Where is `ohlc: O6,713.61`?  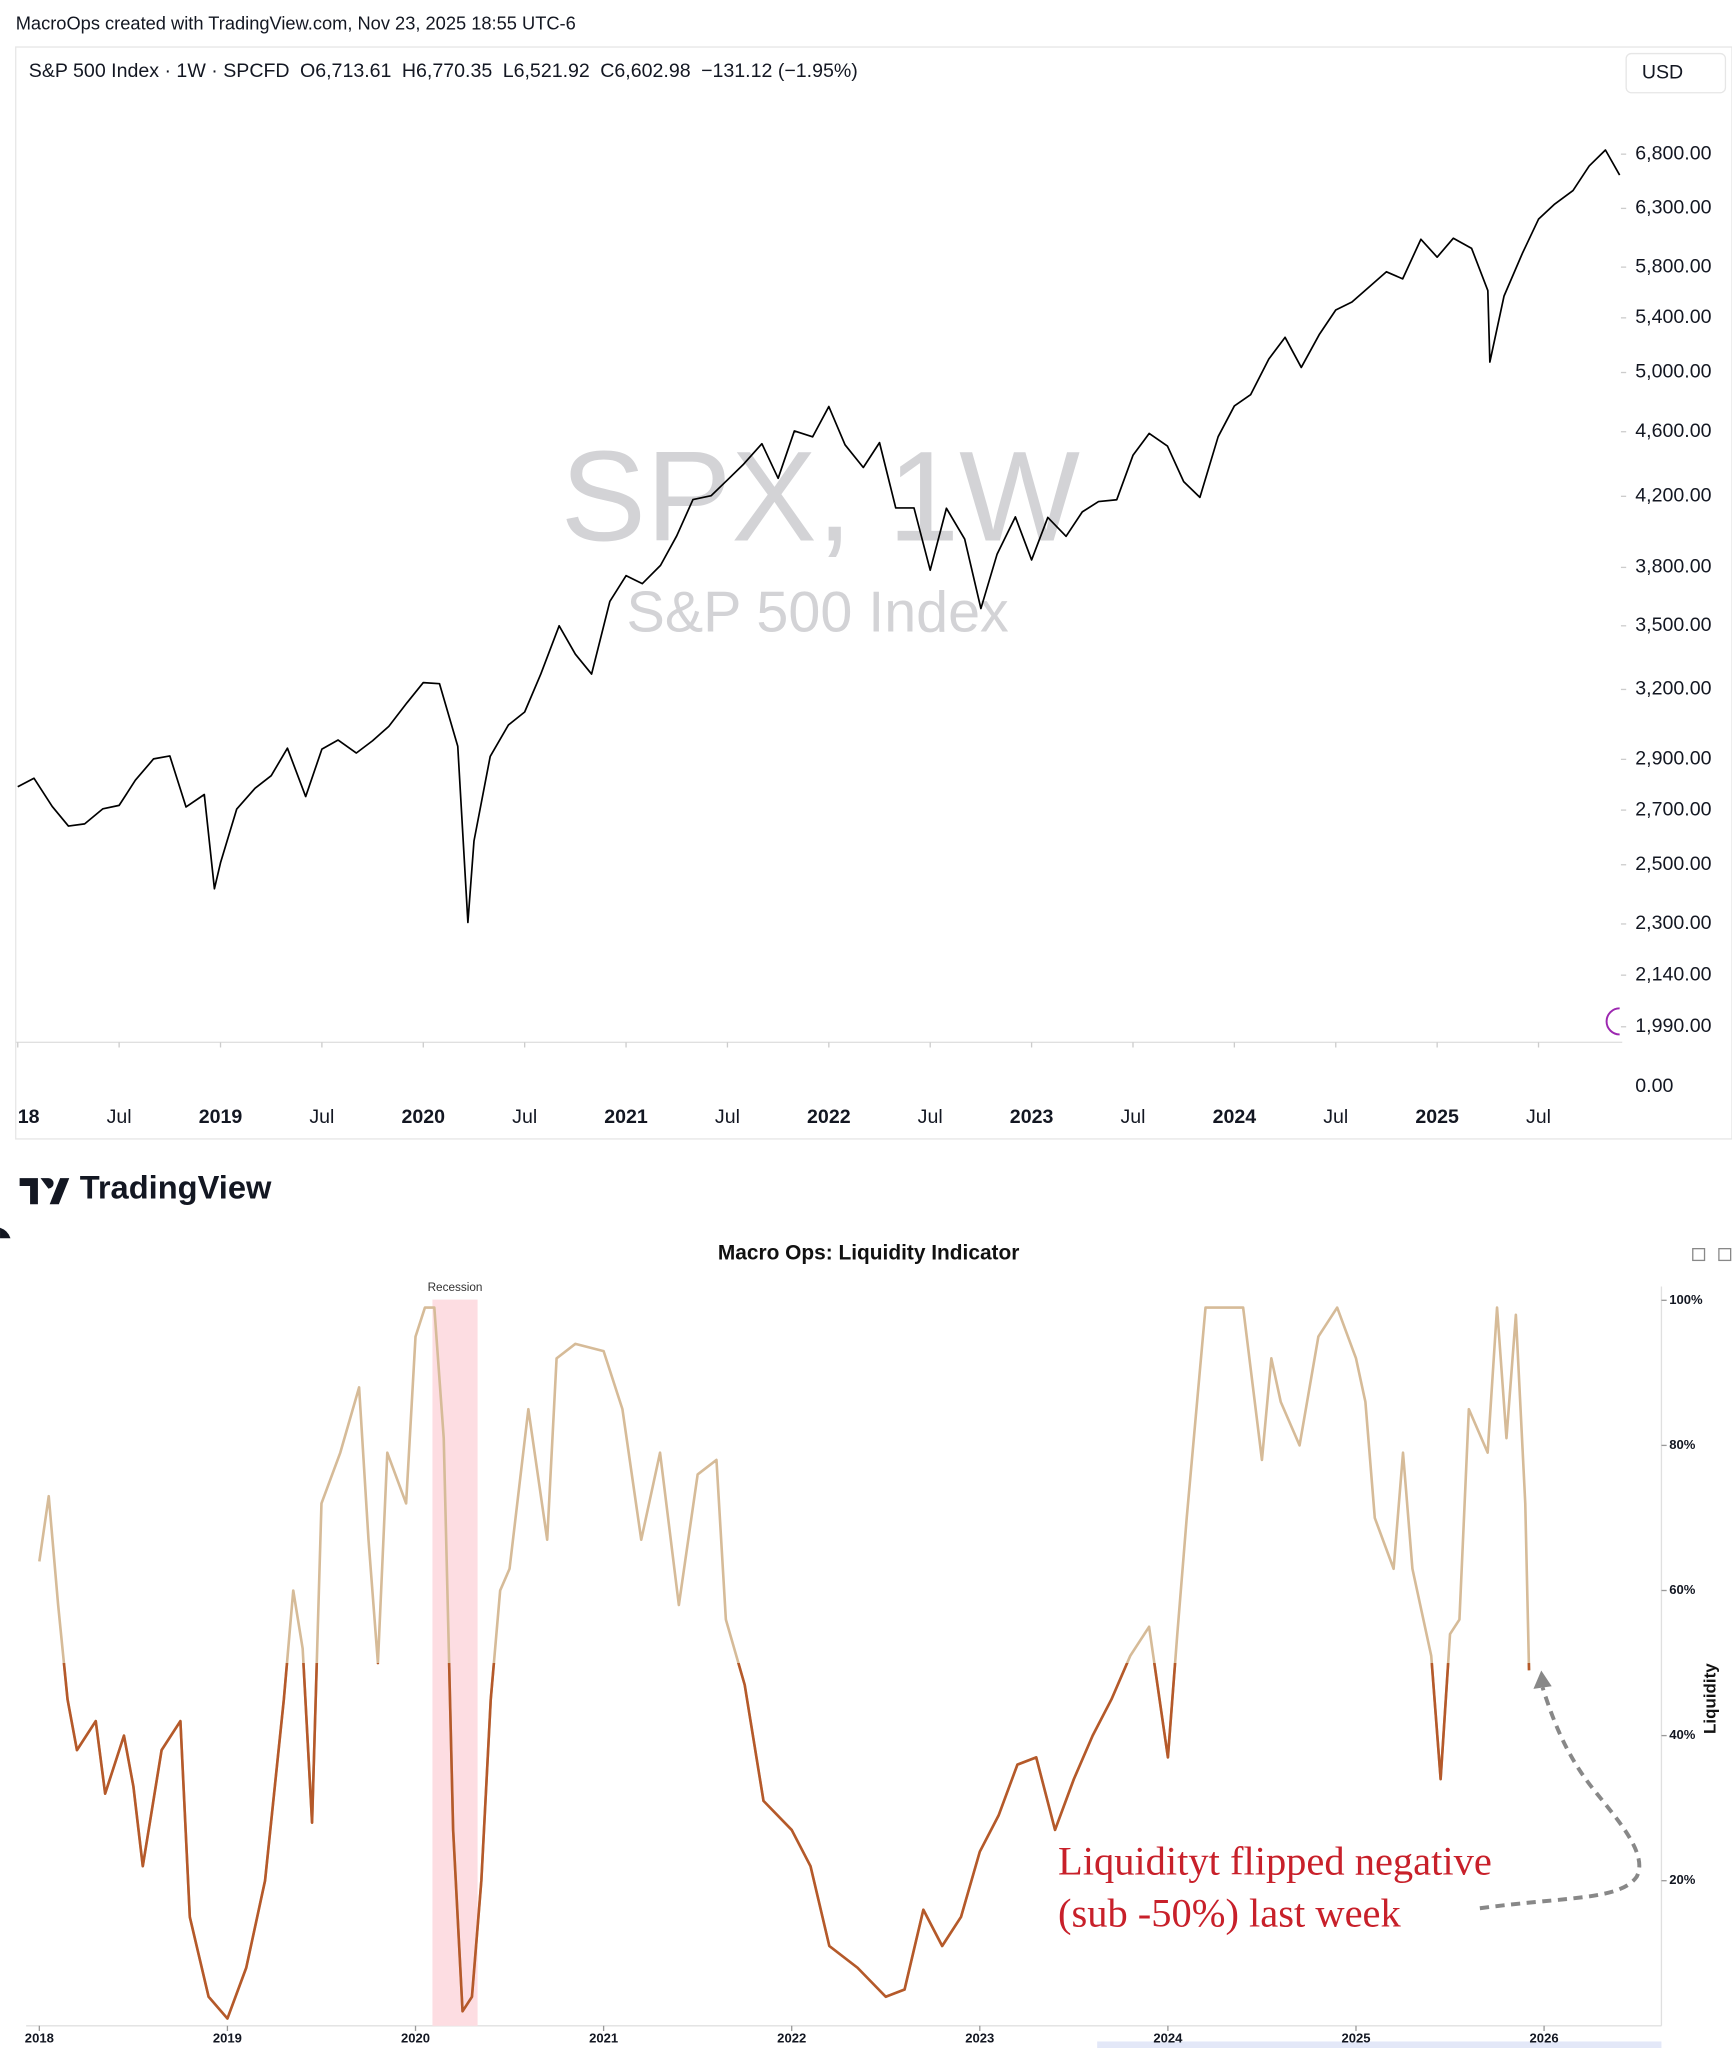 ohlc: O6,713.61 is located at coordinates (345, 71).